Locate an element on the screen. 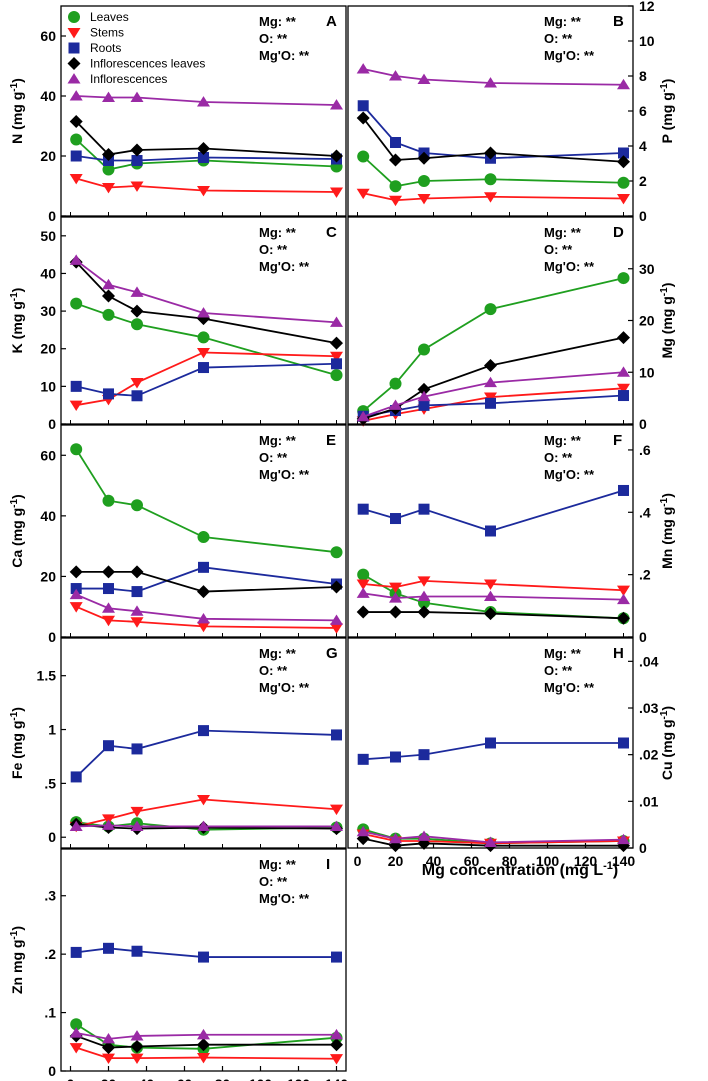 This screenshot has width=708, height=1081. x-tick-label: 40 is located at coordinates (147, 1078).